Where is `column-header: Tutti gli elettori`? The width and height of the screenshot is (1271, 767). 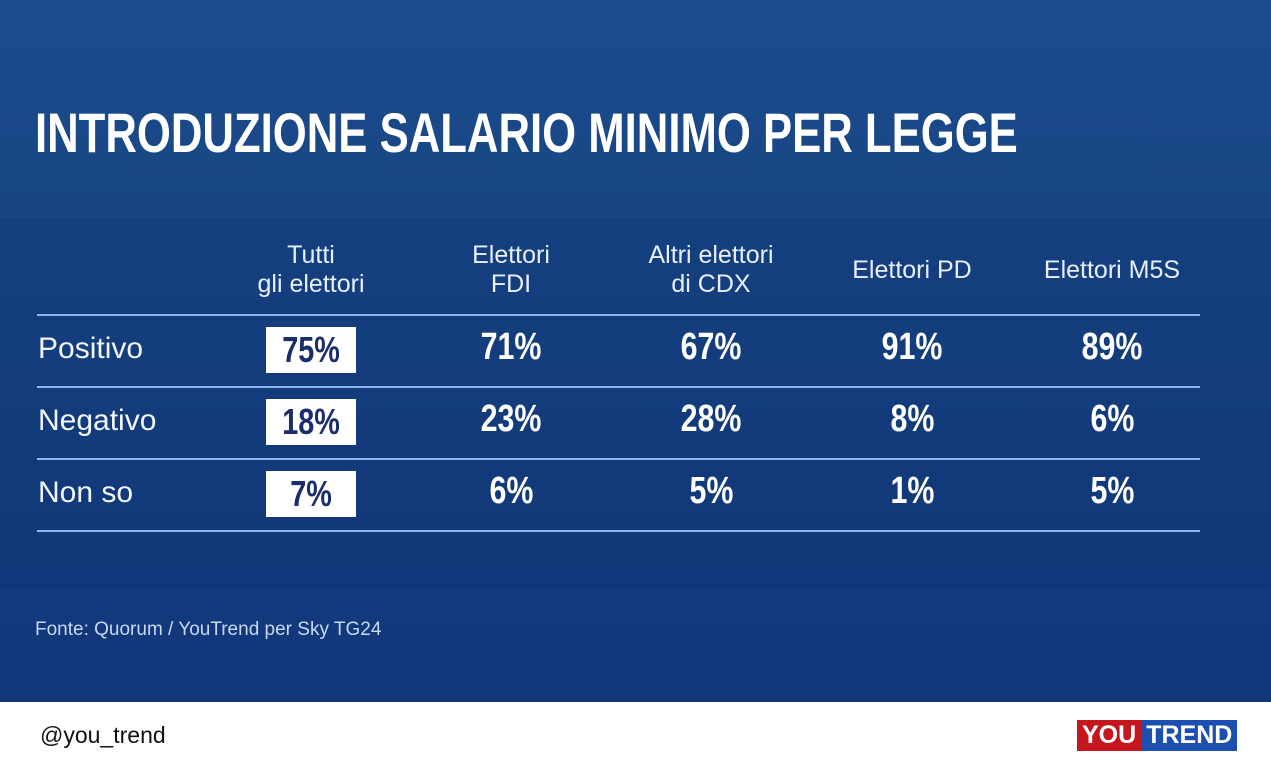 column-header: Tutti gli elettori is located at coordinates (311, 270).